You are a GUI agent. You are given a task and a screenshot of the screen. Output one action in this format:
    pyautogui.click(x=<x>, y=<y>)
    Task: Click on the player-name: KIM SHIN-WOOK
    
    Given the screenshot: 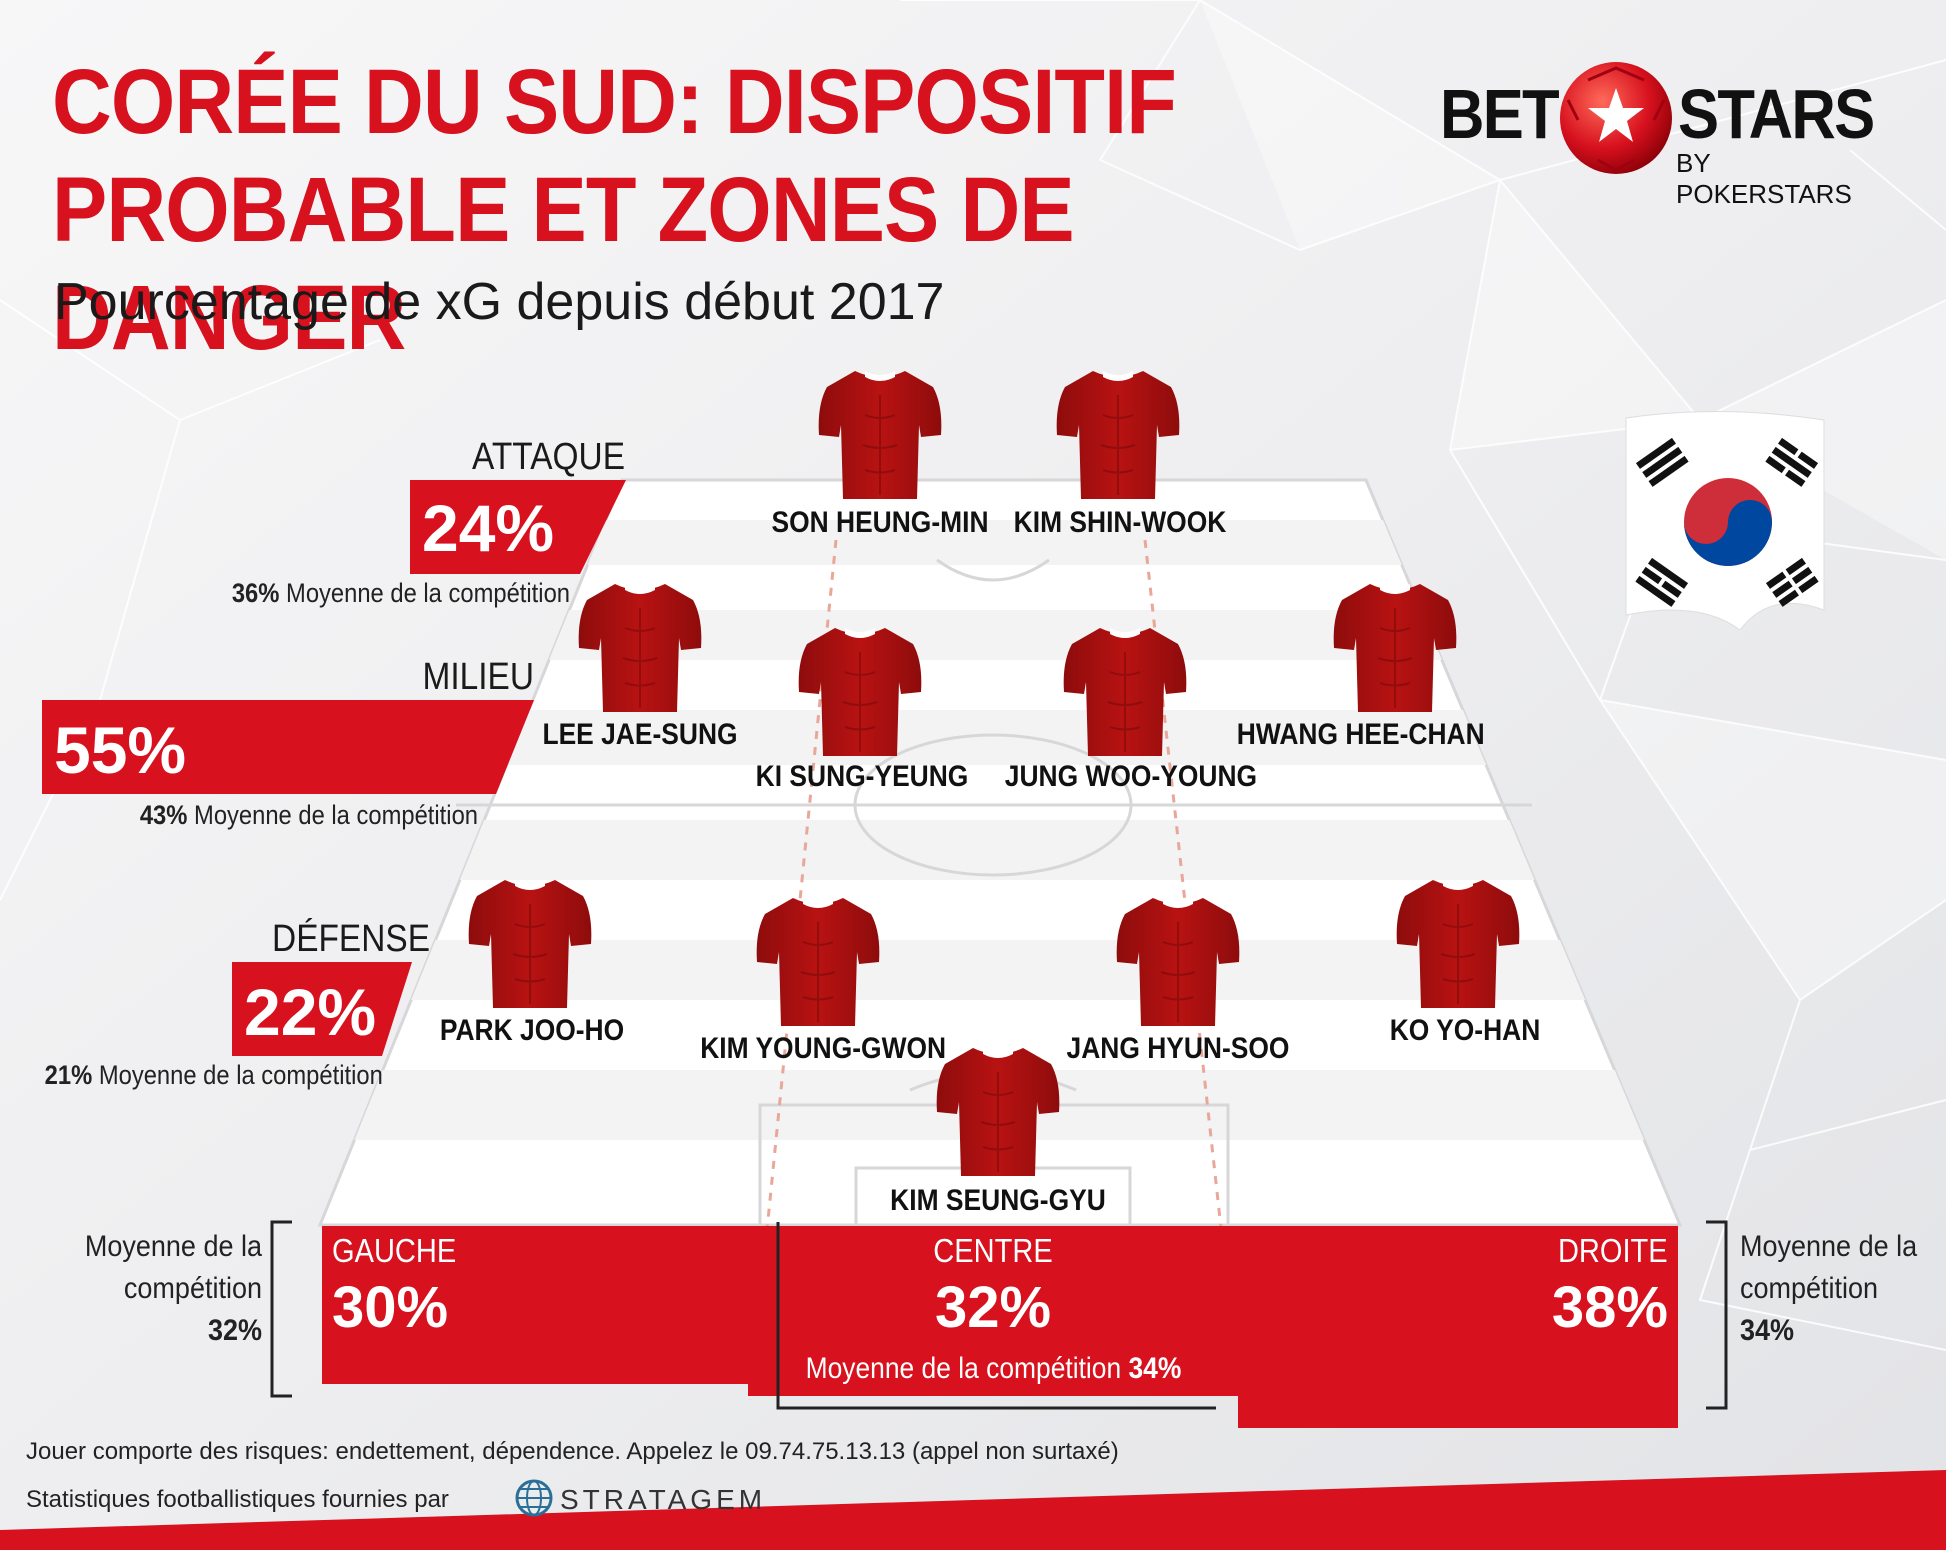 What is the action you would take?
    pyautogui.click(x=1120, y=522)
    